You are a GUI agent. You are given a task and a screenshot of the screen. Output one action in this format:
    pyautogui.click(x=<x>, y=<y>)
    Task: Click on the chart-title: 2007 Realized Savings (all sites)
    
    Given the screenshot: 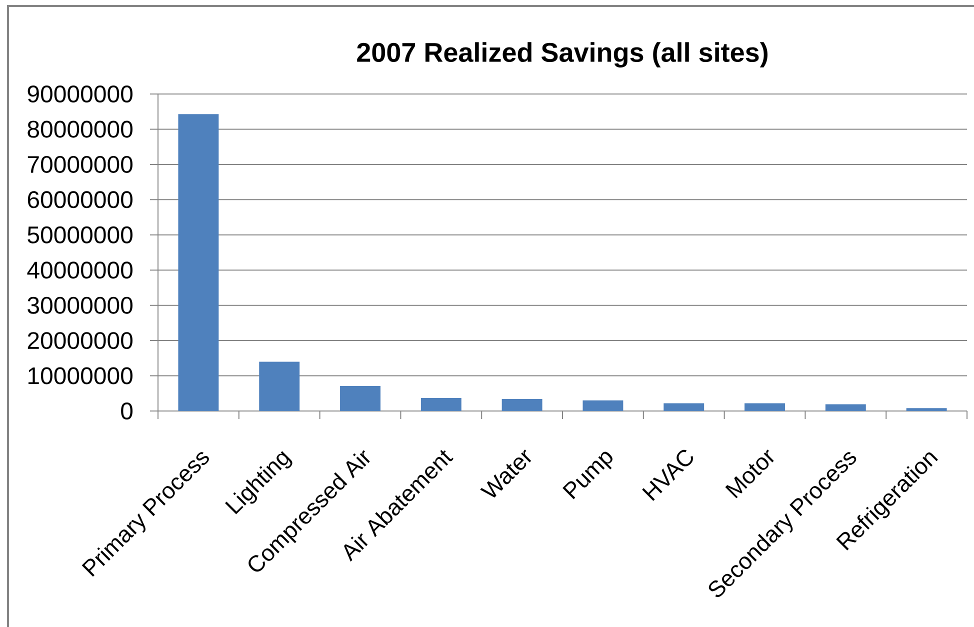 What is the action you would take?
    pyautogui.click(x=562, y=55)
    